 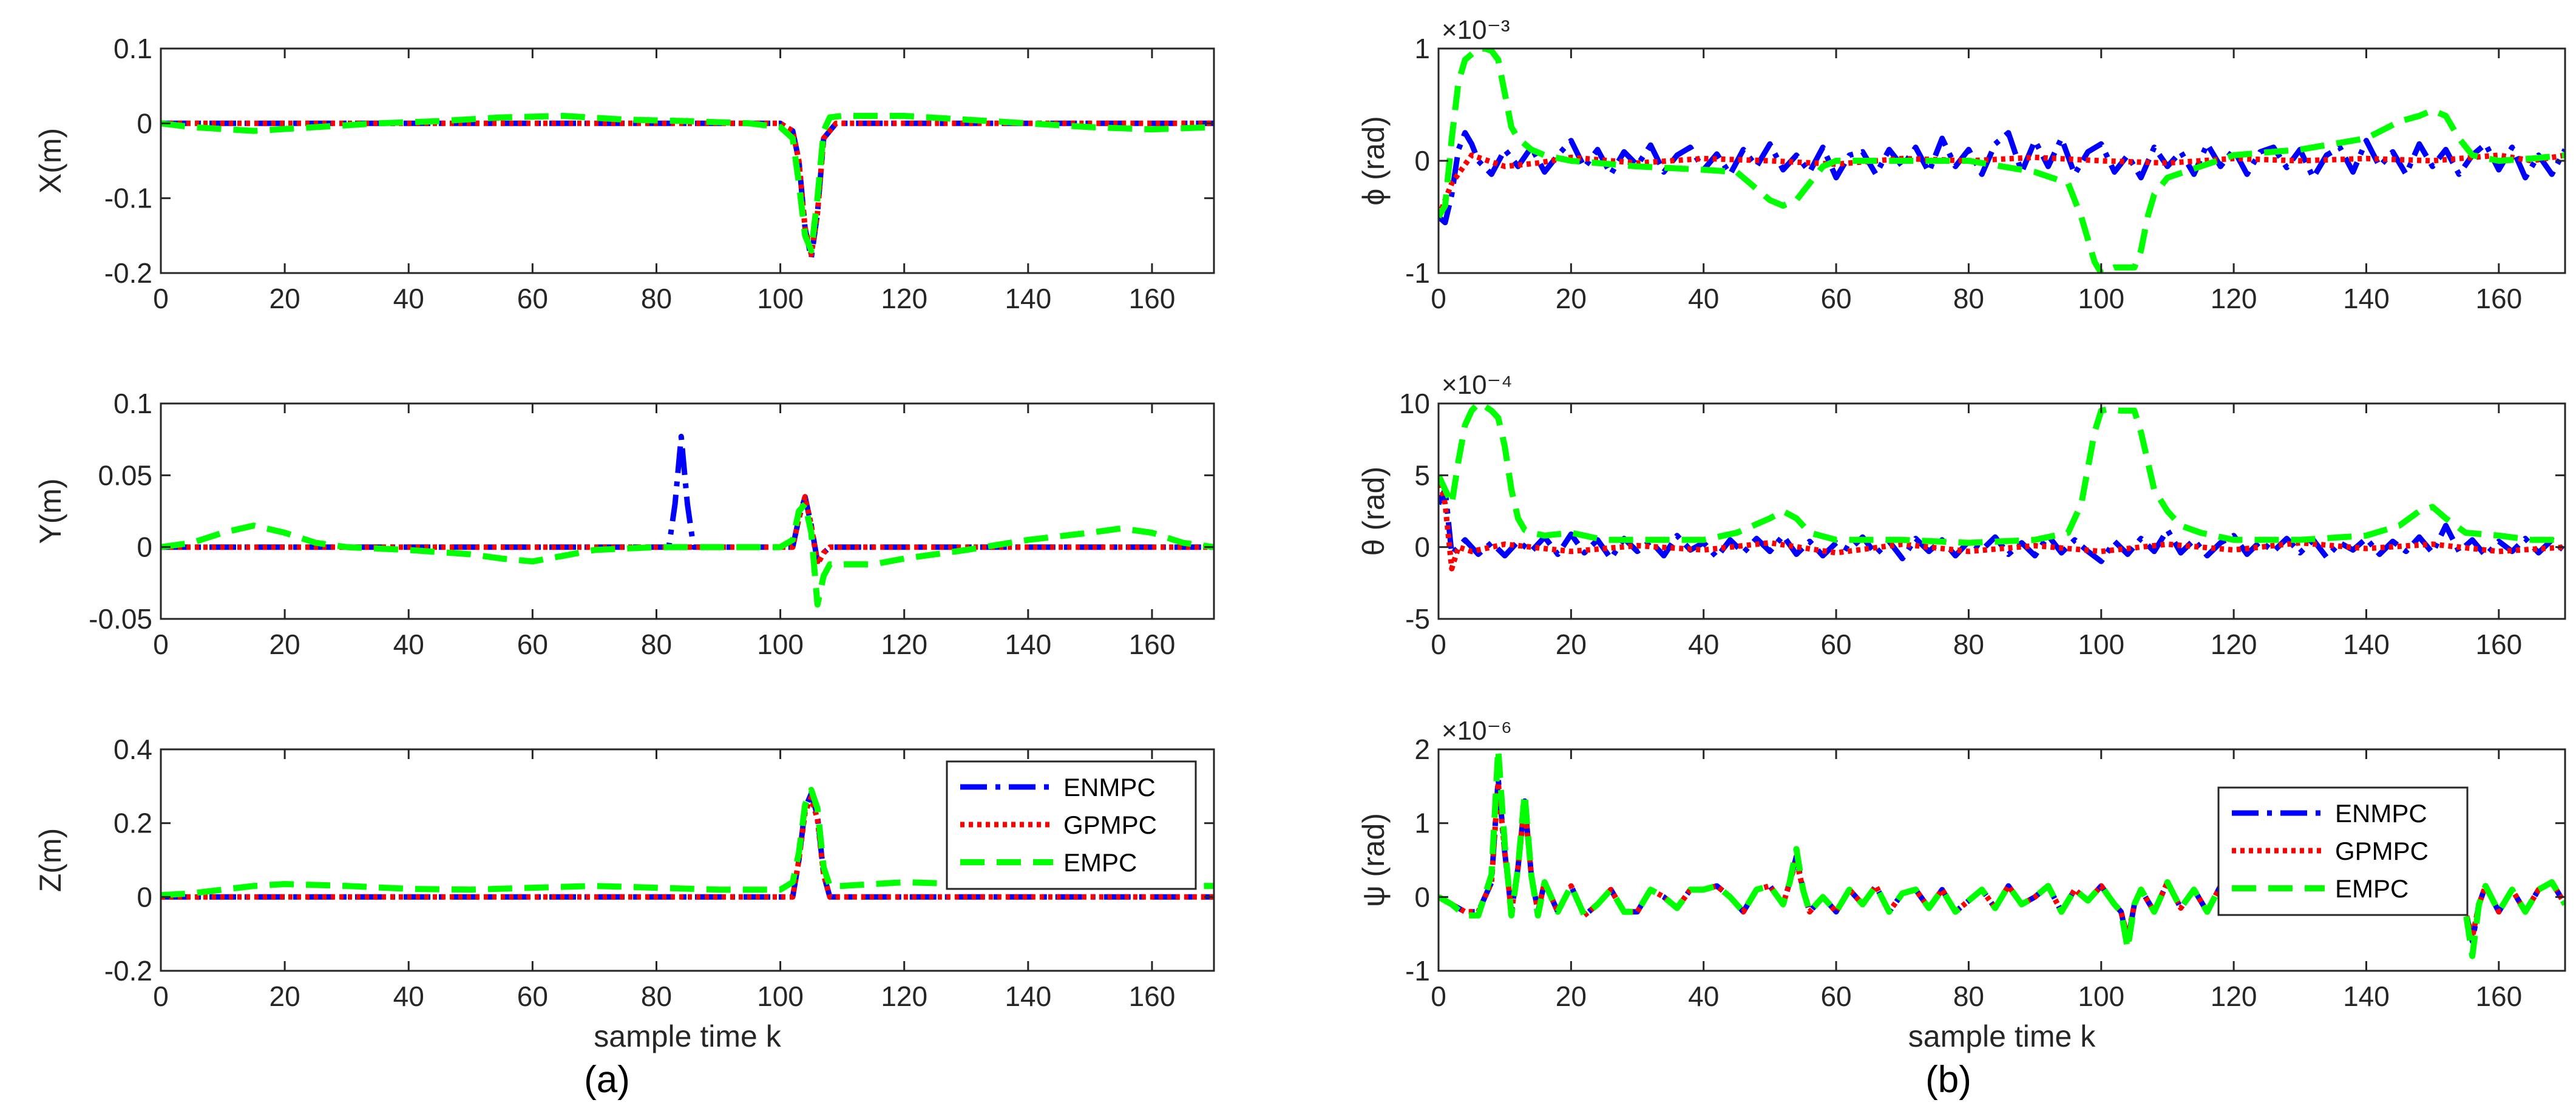 What do you see at coordinates (50, 860) in the screenshot?
I see `y-axis-label: Z(m)` at bounding box center [50, 860].